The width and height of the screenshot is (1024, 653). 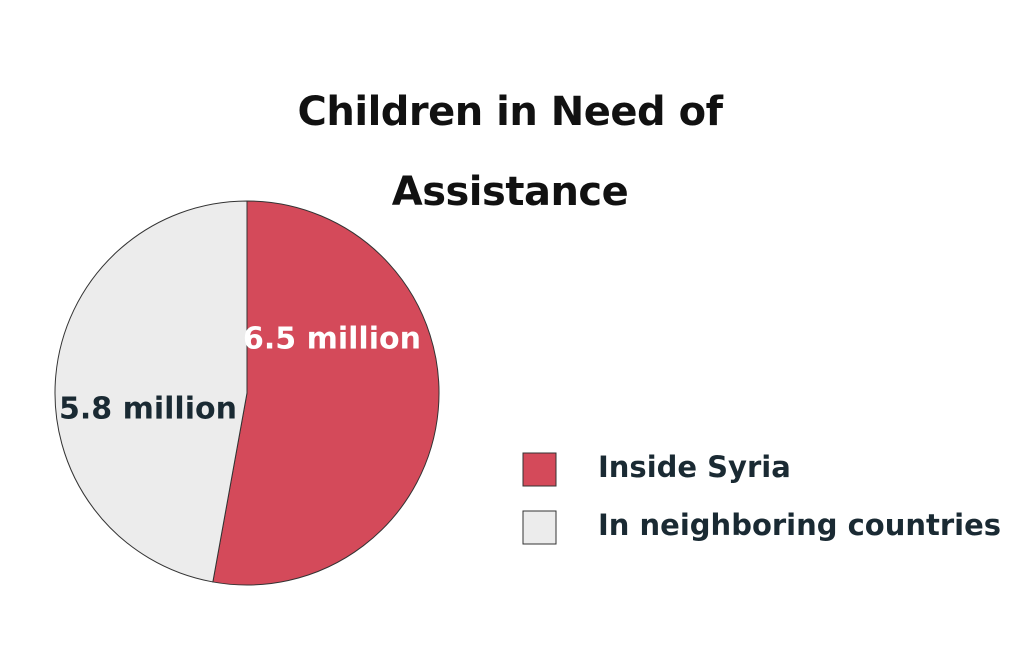 I want to click on legend-label: In neighboring countries, so click(x=799, y=525).